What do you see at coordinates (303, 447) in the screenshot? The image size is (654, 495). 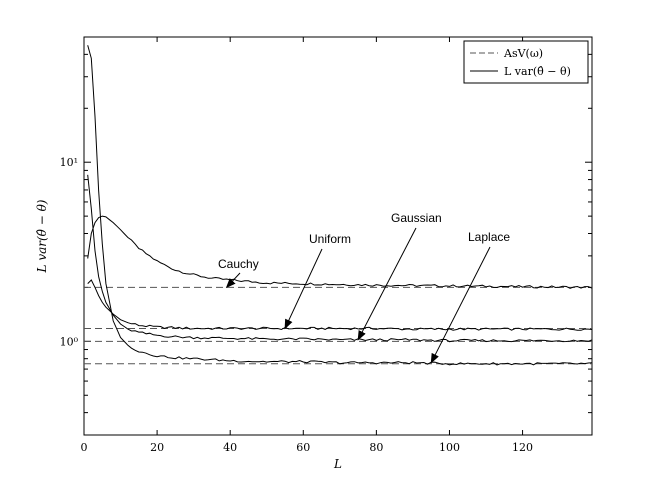 I see `x-tick-label: 60` at bounding box center [303, 447].